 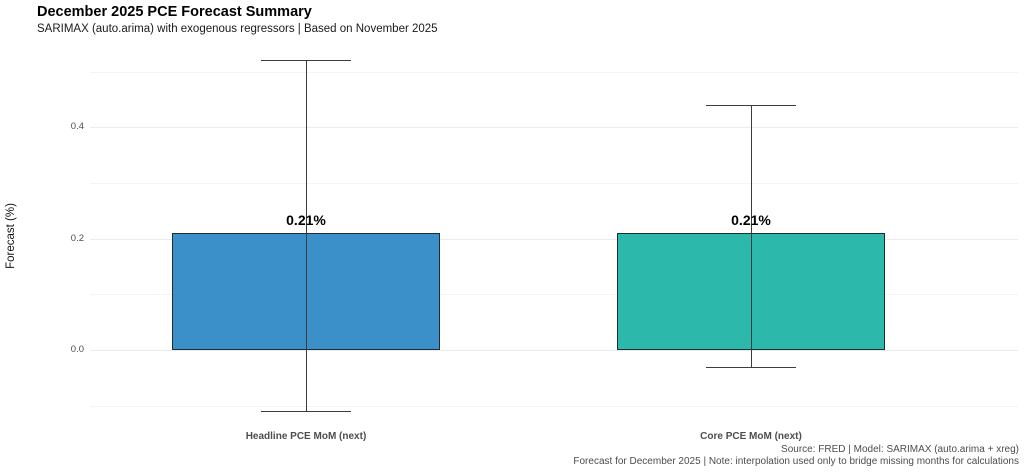 I want to click on x-axis-category-label: Headline PCE MoM (next), so click(x=306, y=436).